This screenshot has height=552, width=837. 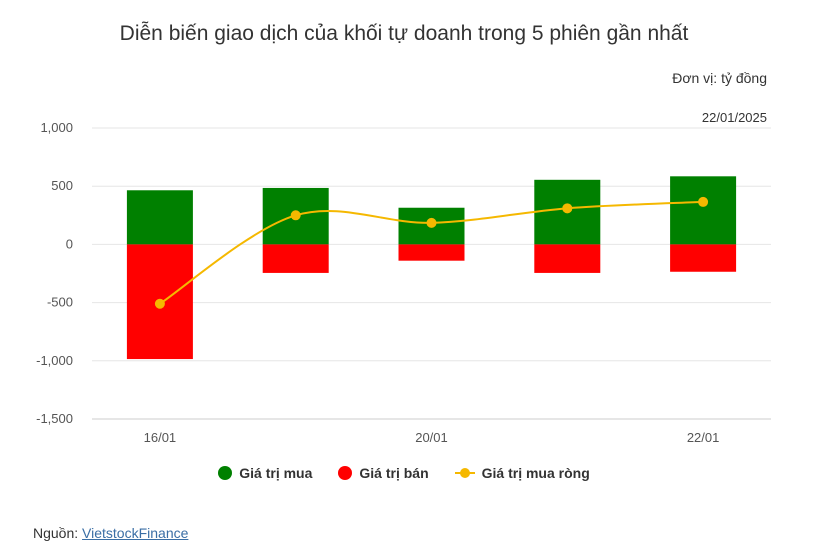 What do you see at coordinates (464, 473) in the screenshot?
I see `legend-net-swatch` at bounding box center [464, 473].